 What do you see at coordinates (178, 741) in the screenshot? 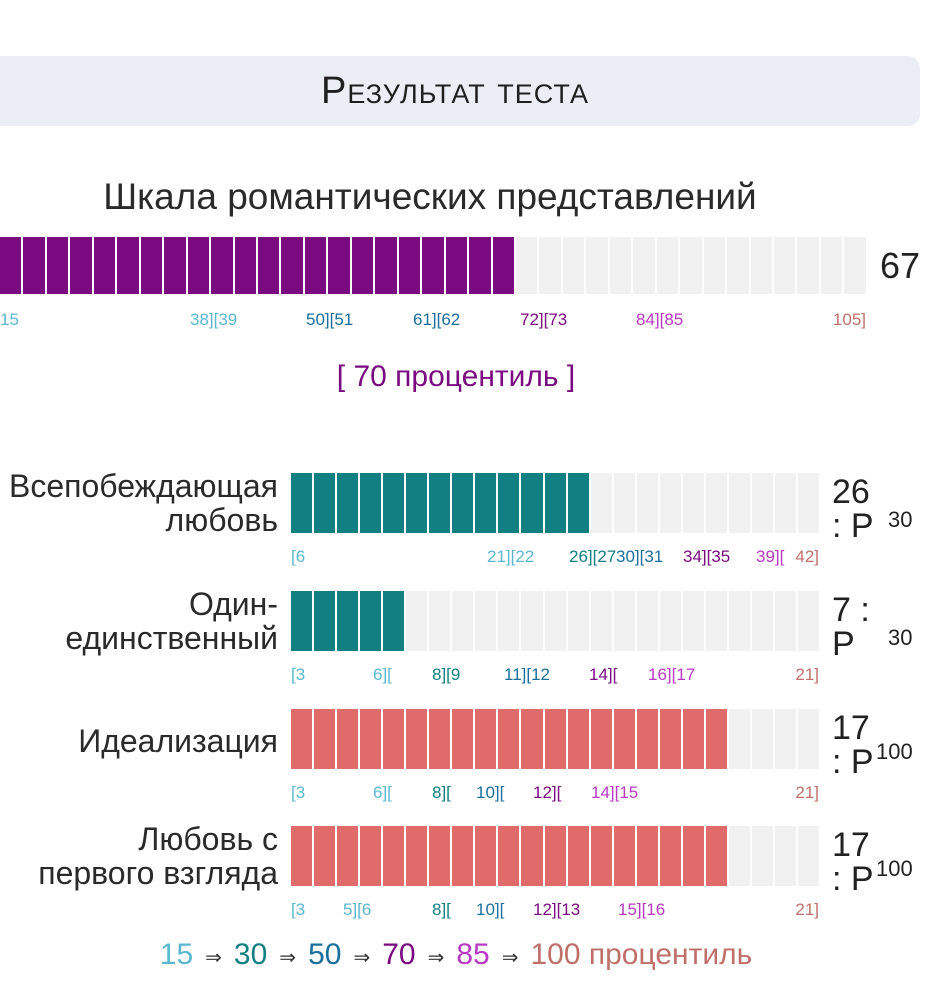
I see `subscale-label: Идеализация` at bounding box center [178, 741].